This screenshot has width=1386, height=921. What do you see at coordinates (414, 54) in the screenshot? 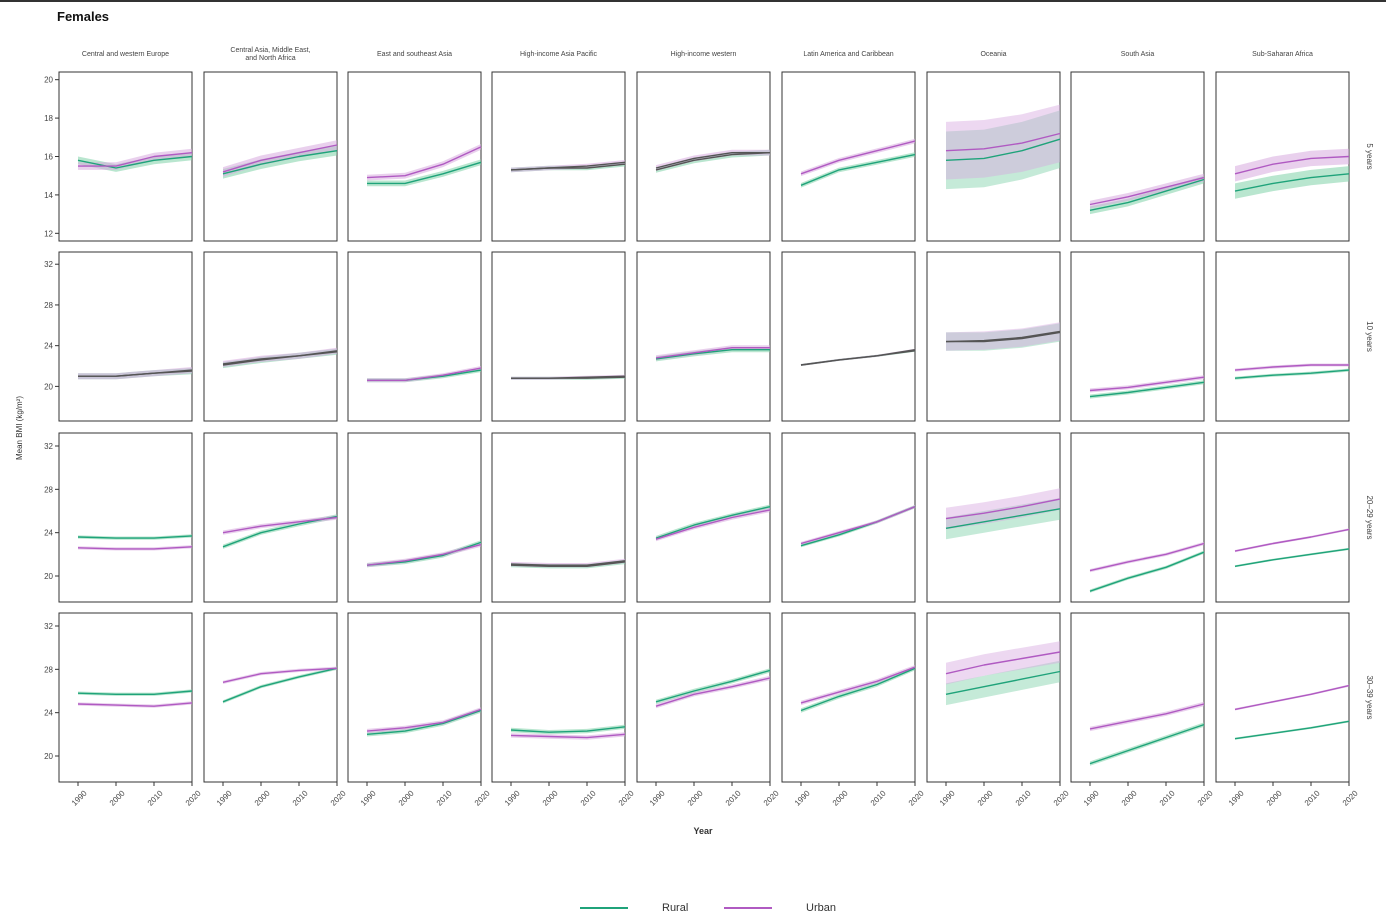
I see `strip-label-east-and-southeast-asia: East and southeast Asia` at bounding box center [414, 54].